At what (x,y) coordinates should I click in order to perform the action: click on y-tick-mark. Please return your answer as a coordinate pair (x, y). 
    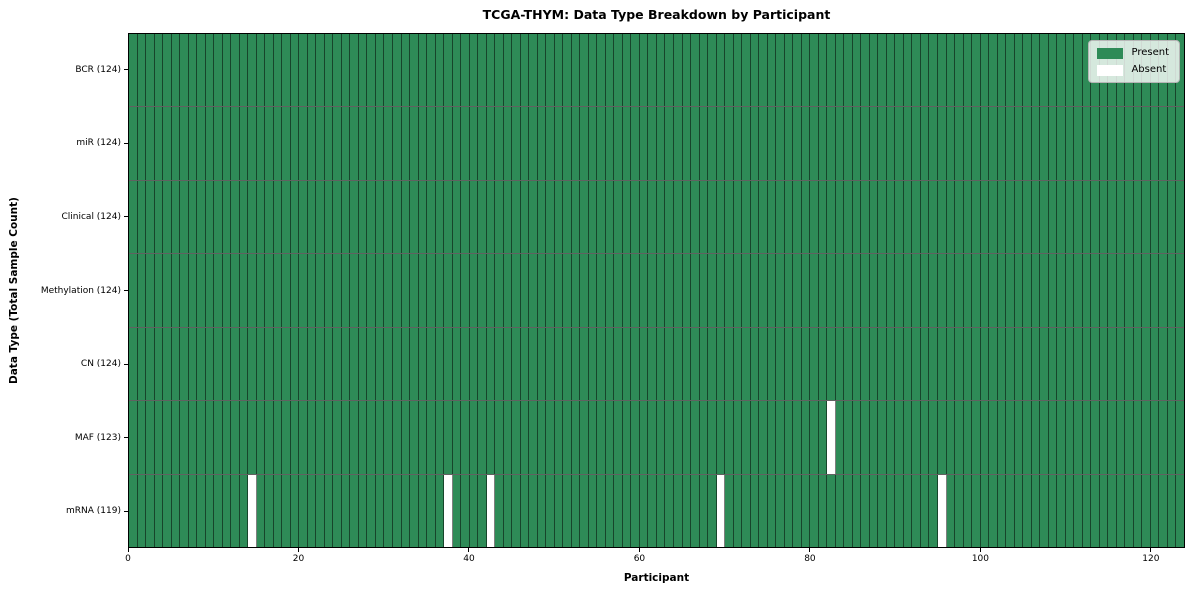
    Looking at the image, I should click on (126, 438).